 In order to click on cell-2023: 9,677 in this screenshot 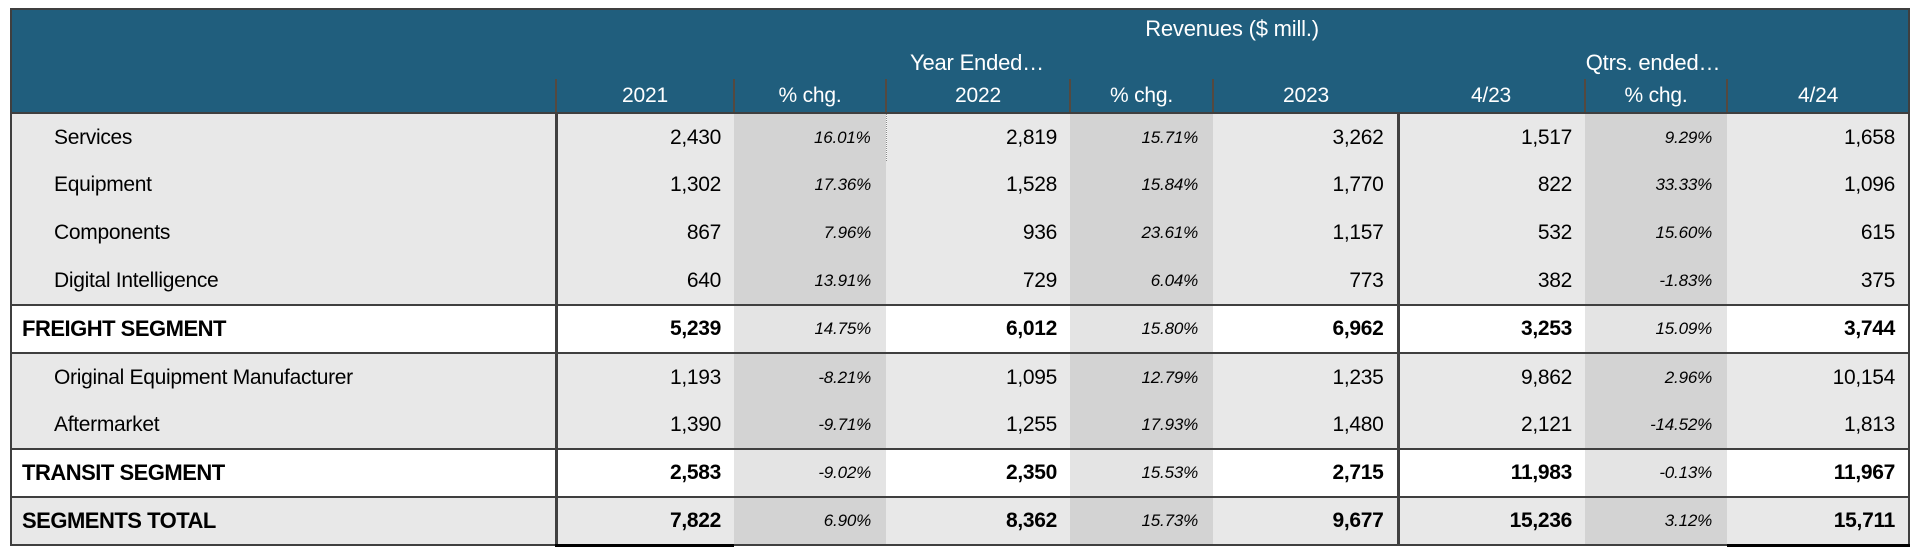, I will do `click(1358, 520)`.